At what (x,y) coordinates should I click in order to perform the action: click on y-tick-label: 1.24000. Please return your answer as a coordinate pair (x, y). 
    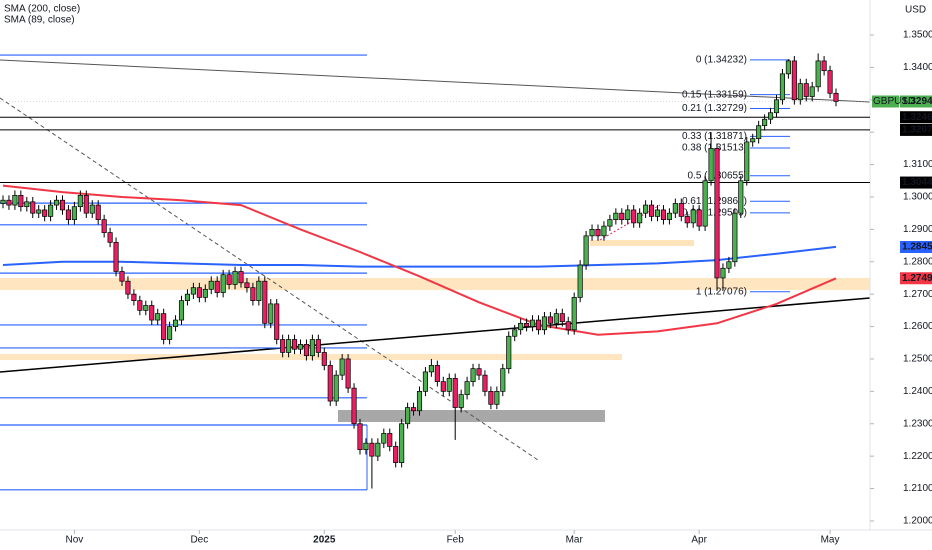
    Looking at the image, I should click on (917, 391).